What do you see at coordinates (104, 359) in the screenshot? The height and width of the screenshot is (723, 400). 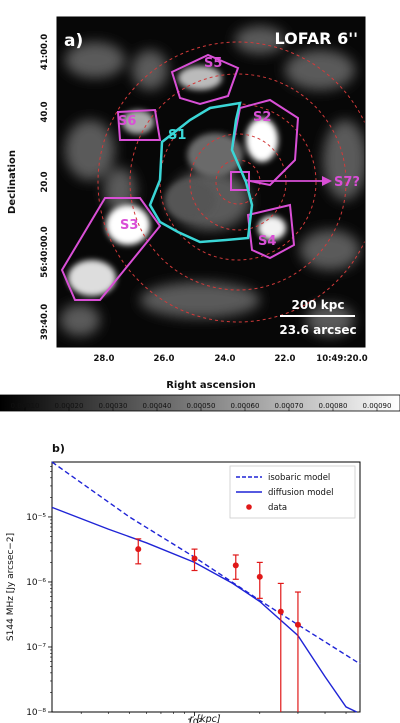 I see `ra-tick-0: 28.0` at bounding box center [104, 359].